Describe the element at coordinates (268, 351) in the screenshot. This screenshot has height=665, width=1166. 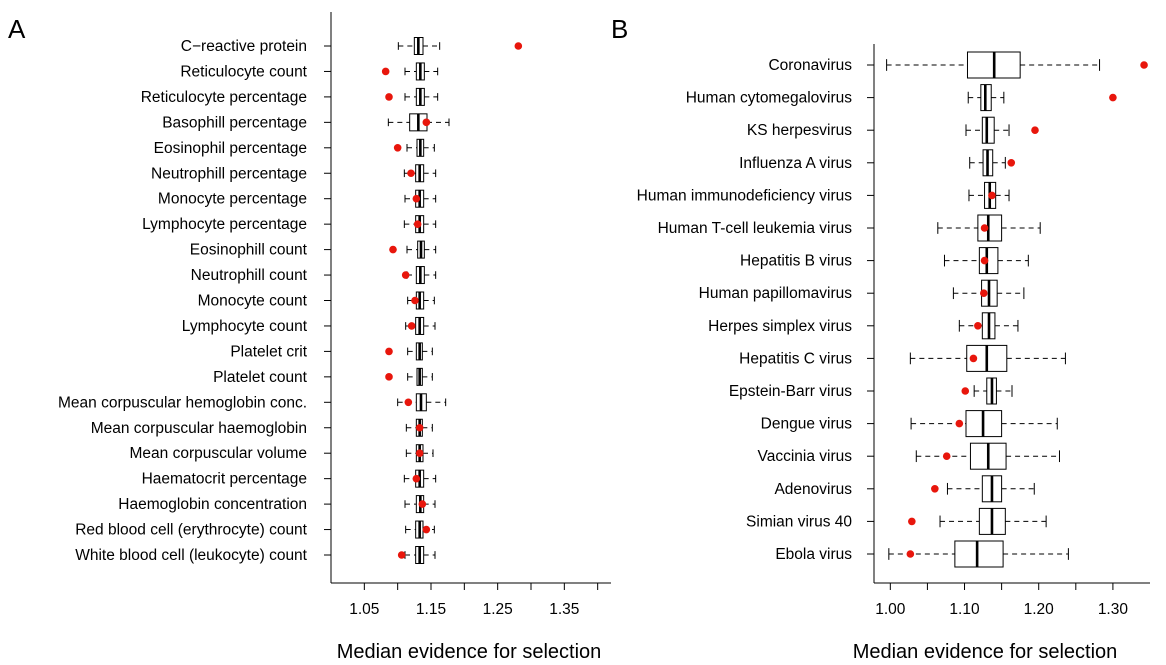
I see `category-label: Platelet crit` at that location.